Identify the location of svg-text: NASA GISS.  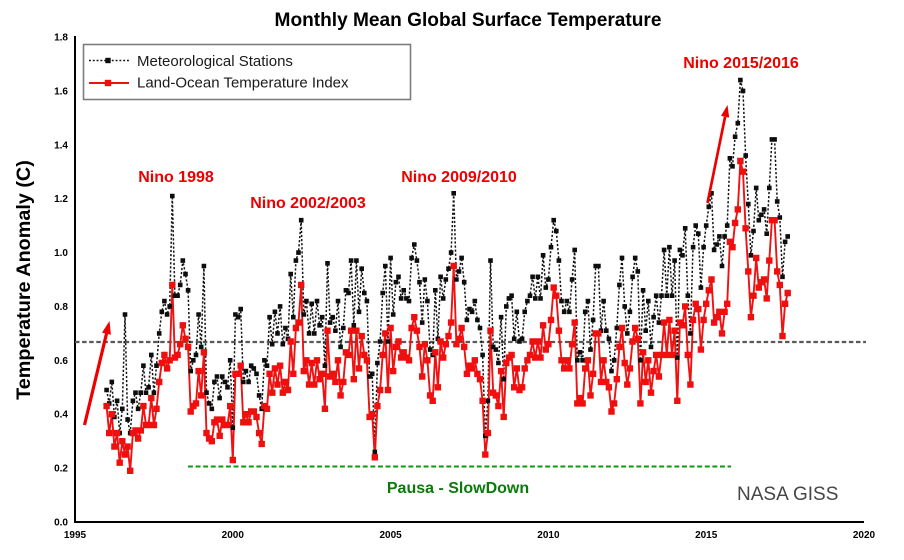
(787, 494).